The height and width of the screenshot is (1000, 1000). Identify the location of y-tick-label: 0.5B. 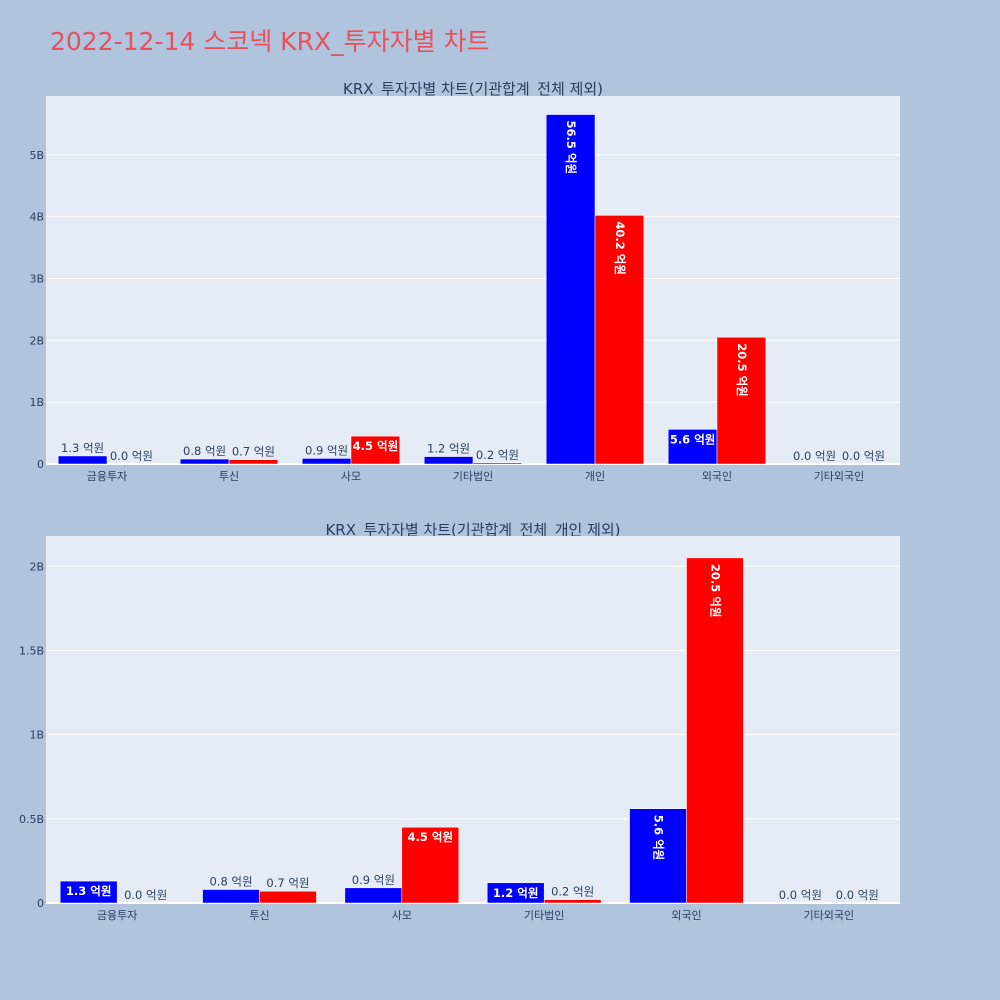
(31, 819).